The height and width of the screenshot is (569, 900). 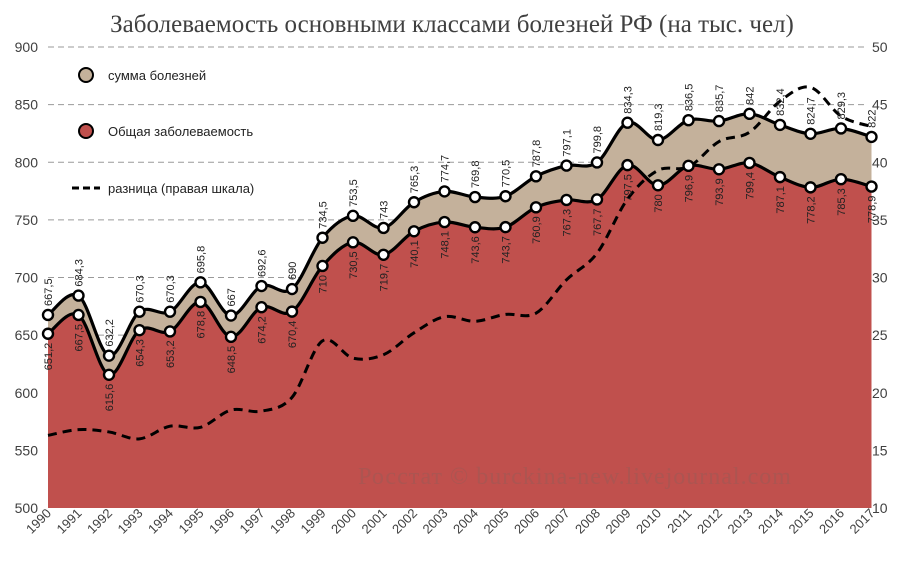 I want to click on point-sum-1992, so click(x=109, y=355).